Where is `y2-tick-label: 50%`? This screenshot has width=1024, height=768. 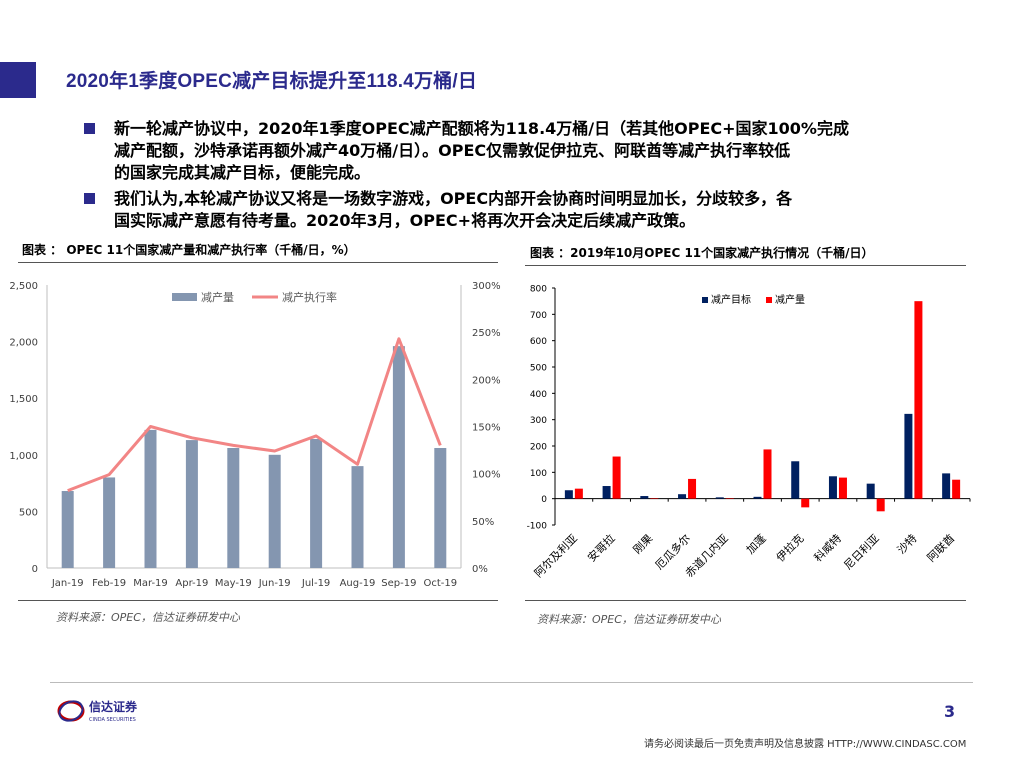
y2-tick-label: 50% is located at coordinates (483, 522).